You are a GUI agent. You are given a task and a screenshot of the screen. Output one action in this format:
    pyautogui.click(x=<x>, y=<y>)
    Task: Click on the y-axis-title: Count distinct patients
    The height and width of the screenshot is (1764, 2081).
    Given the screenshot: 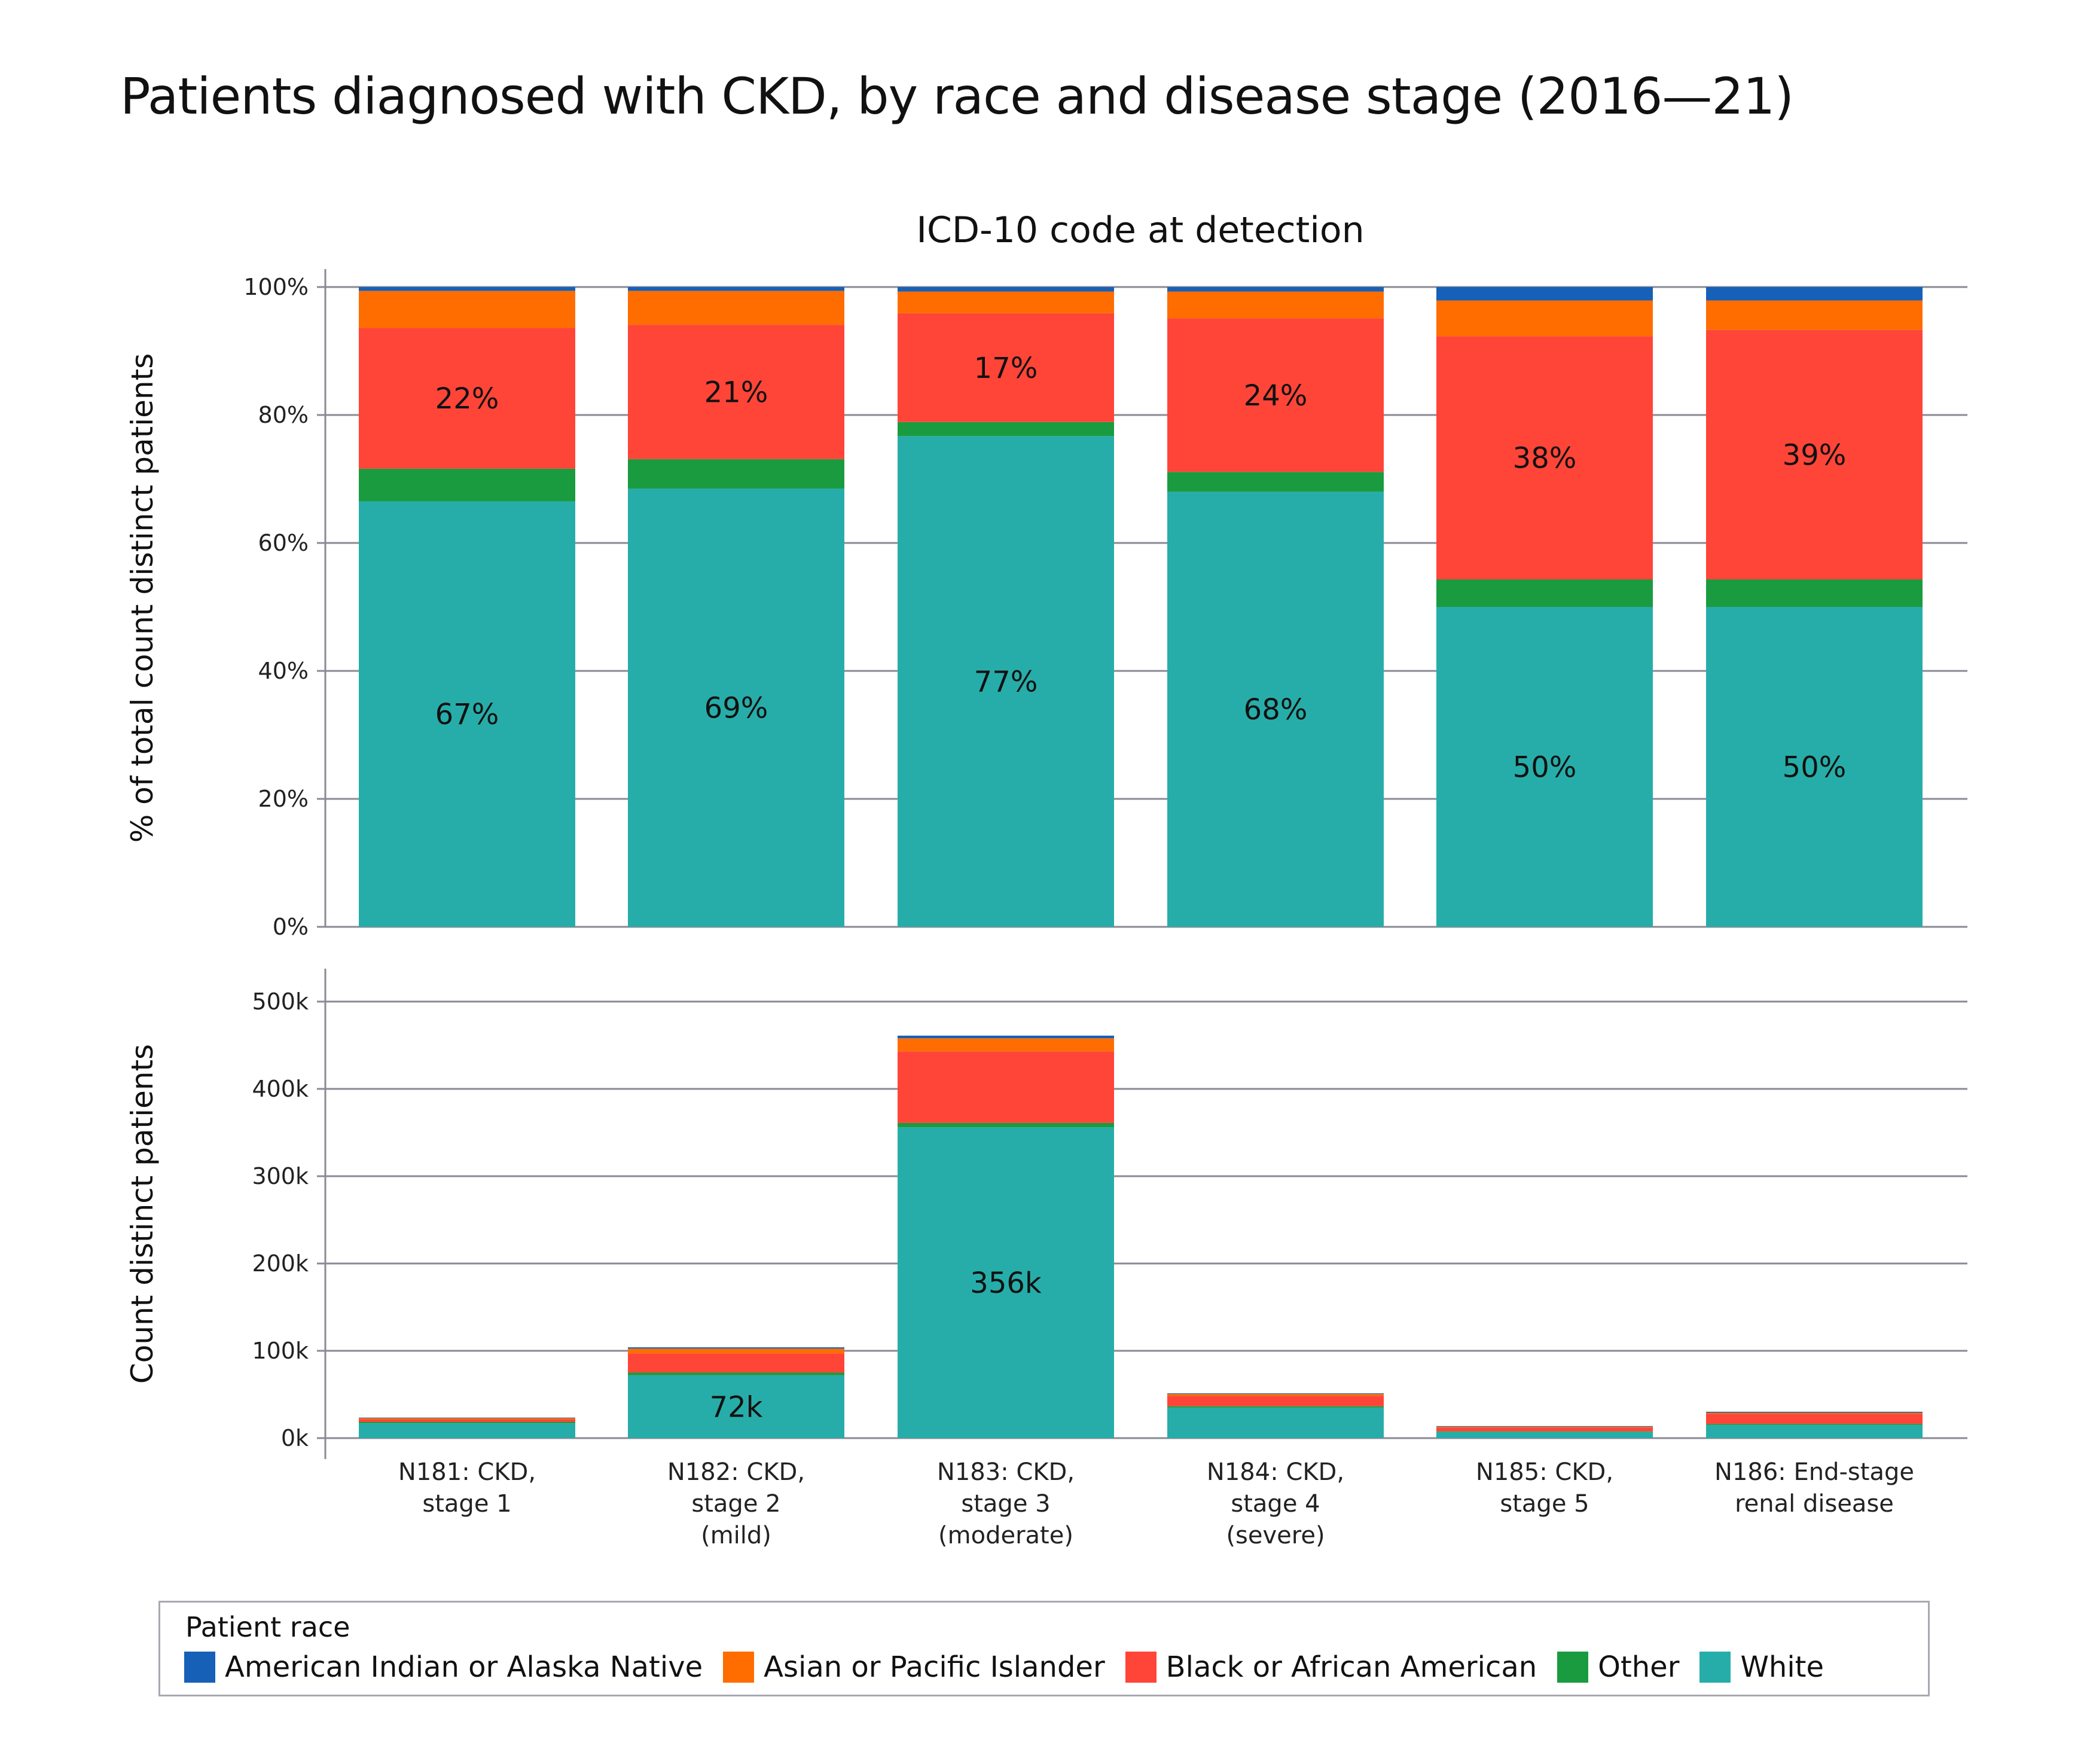 What is the action you would take?
    pyautogui.click(x=143, y=1214)
    